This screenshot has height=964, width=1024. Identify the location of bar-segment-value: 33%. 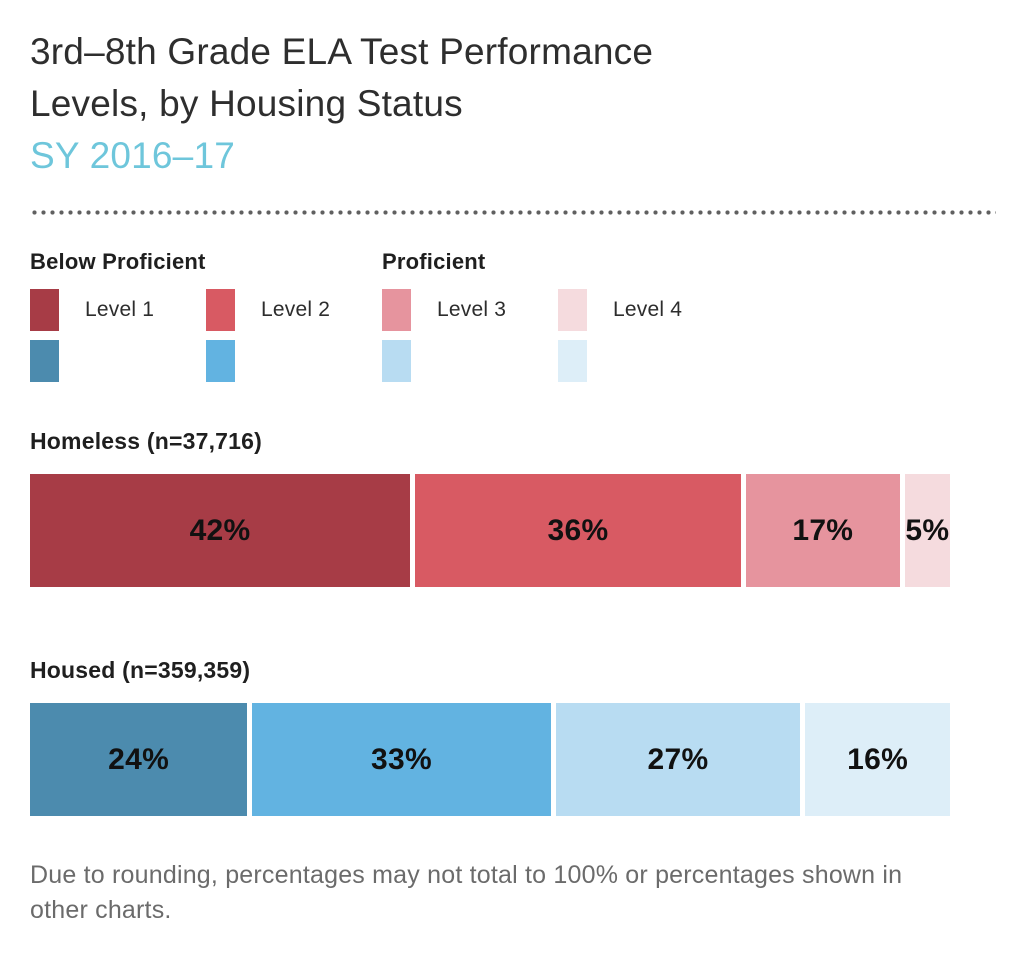
(401, 759).